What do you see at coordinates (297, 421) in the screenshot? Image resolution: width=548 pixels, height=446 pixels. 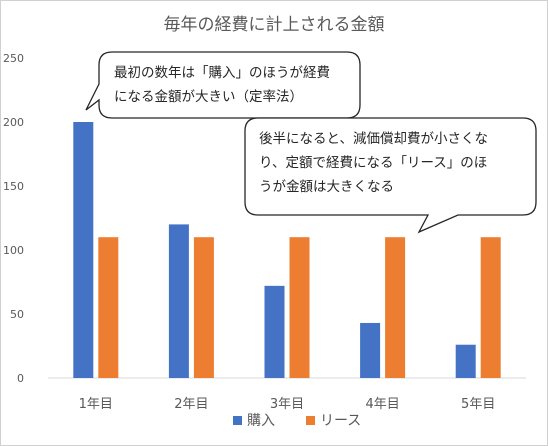 I see `legend: 購入 リース` at bounding box center [297, 421].